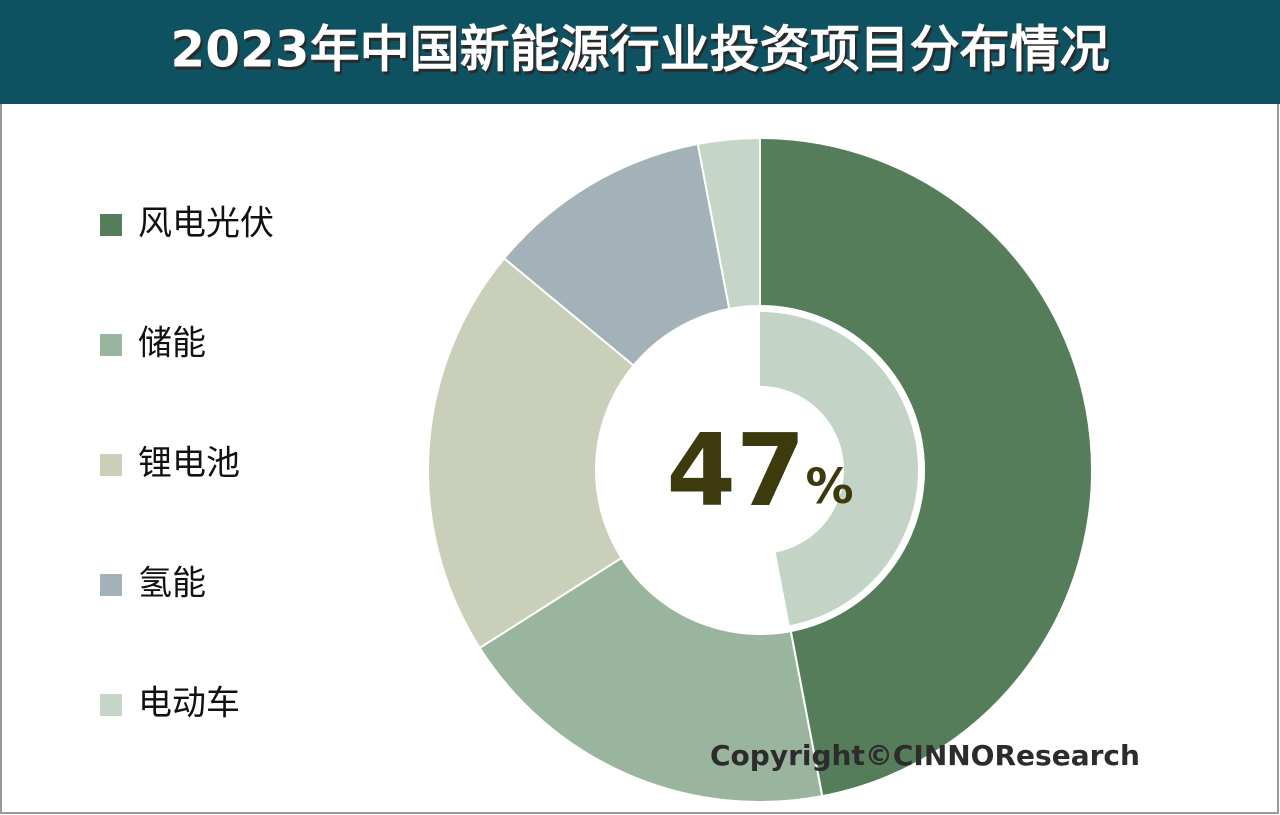 The image size is (1280, 815). What do you see at coordinates (189, 464) in the screenshot?
I see `legend-label: 锂电池` at bounding box center [189, 464].